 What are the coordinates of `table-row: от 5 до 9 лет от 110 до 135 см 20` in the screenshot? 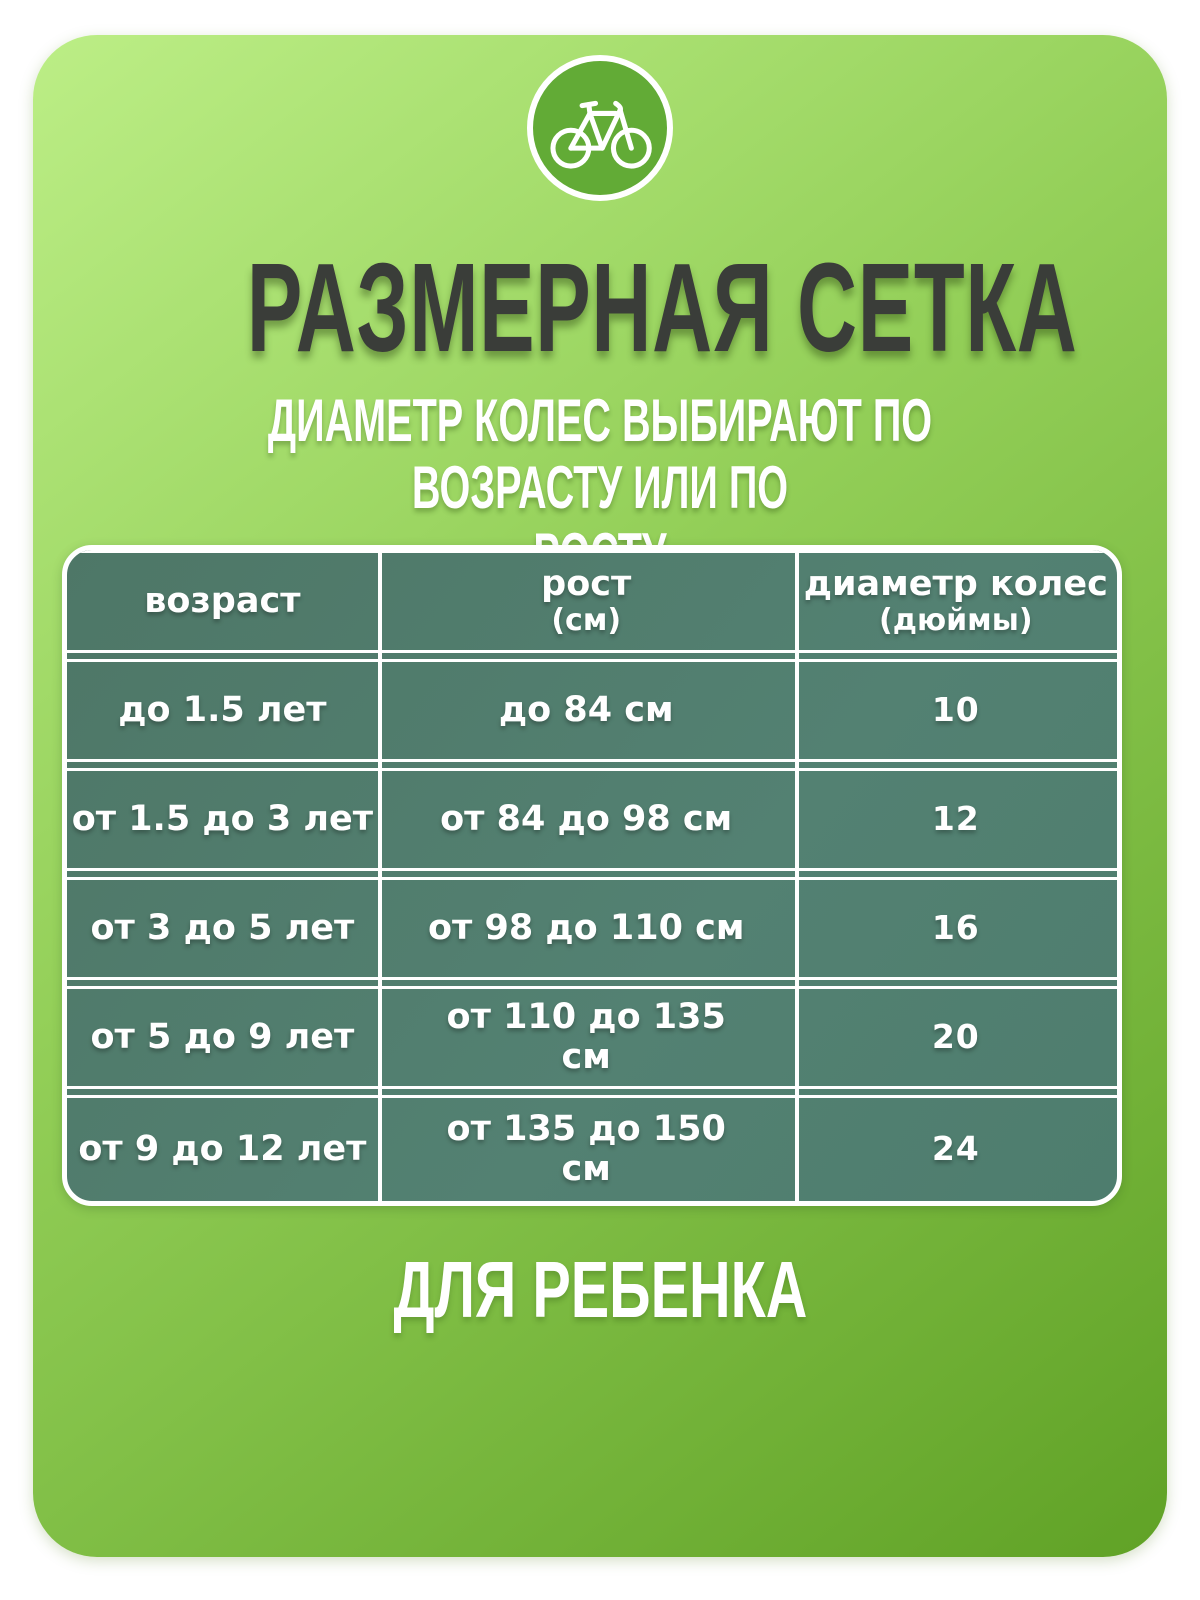 It's located at (592, 1037).